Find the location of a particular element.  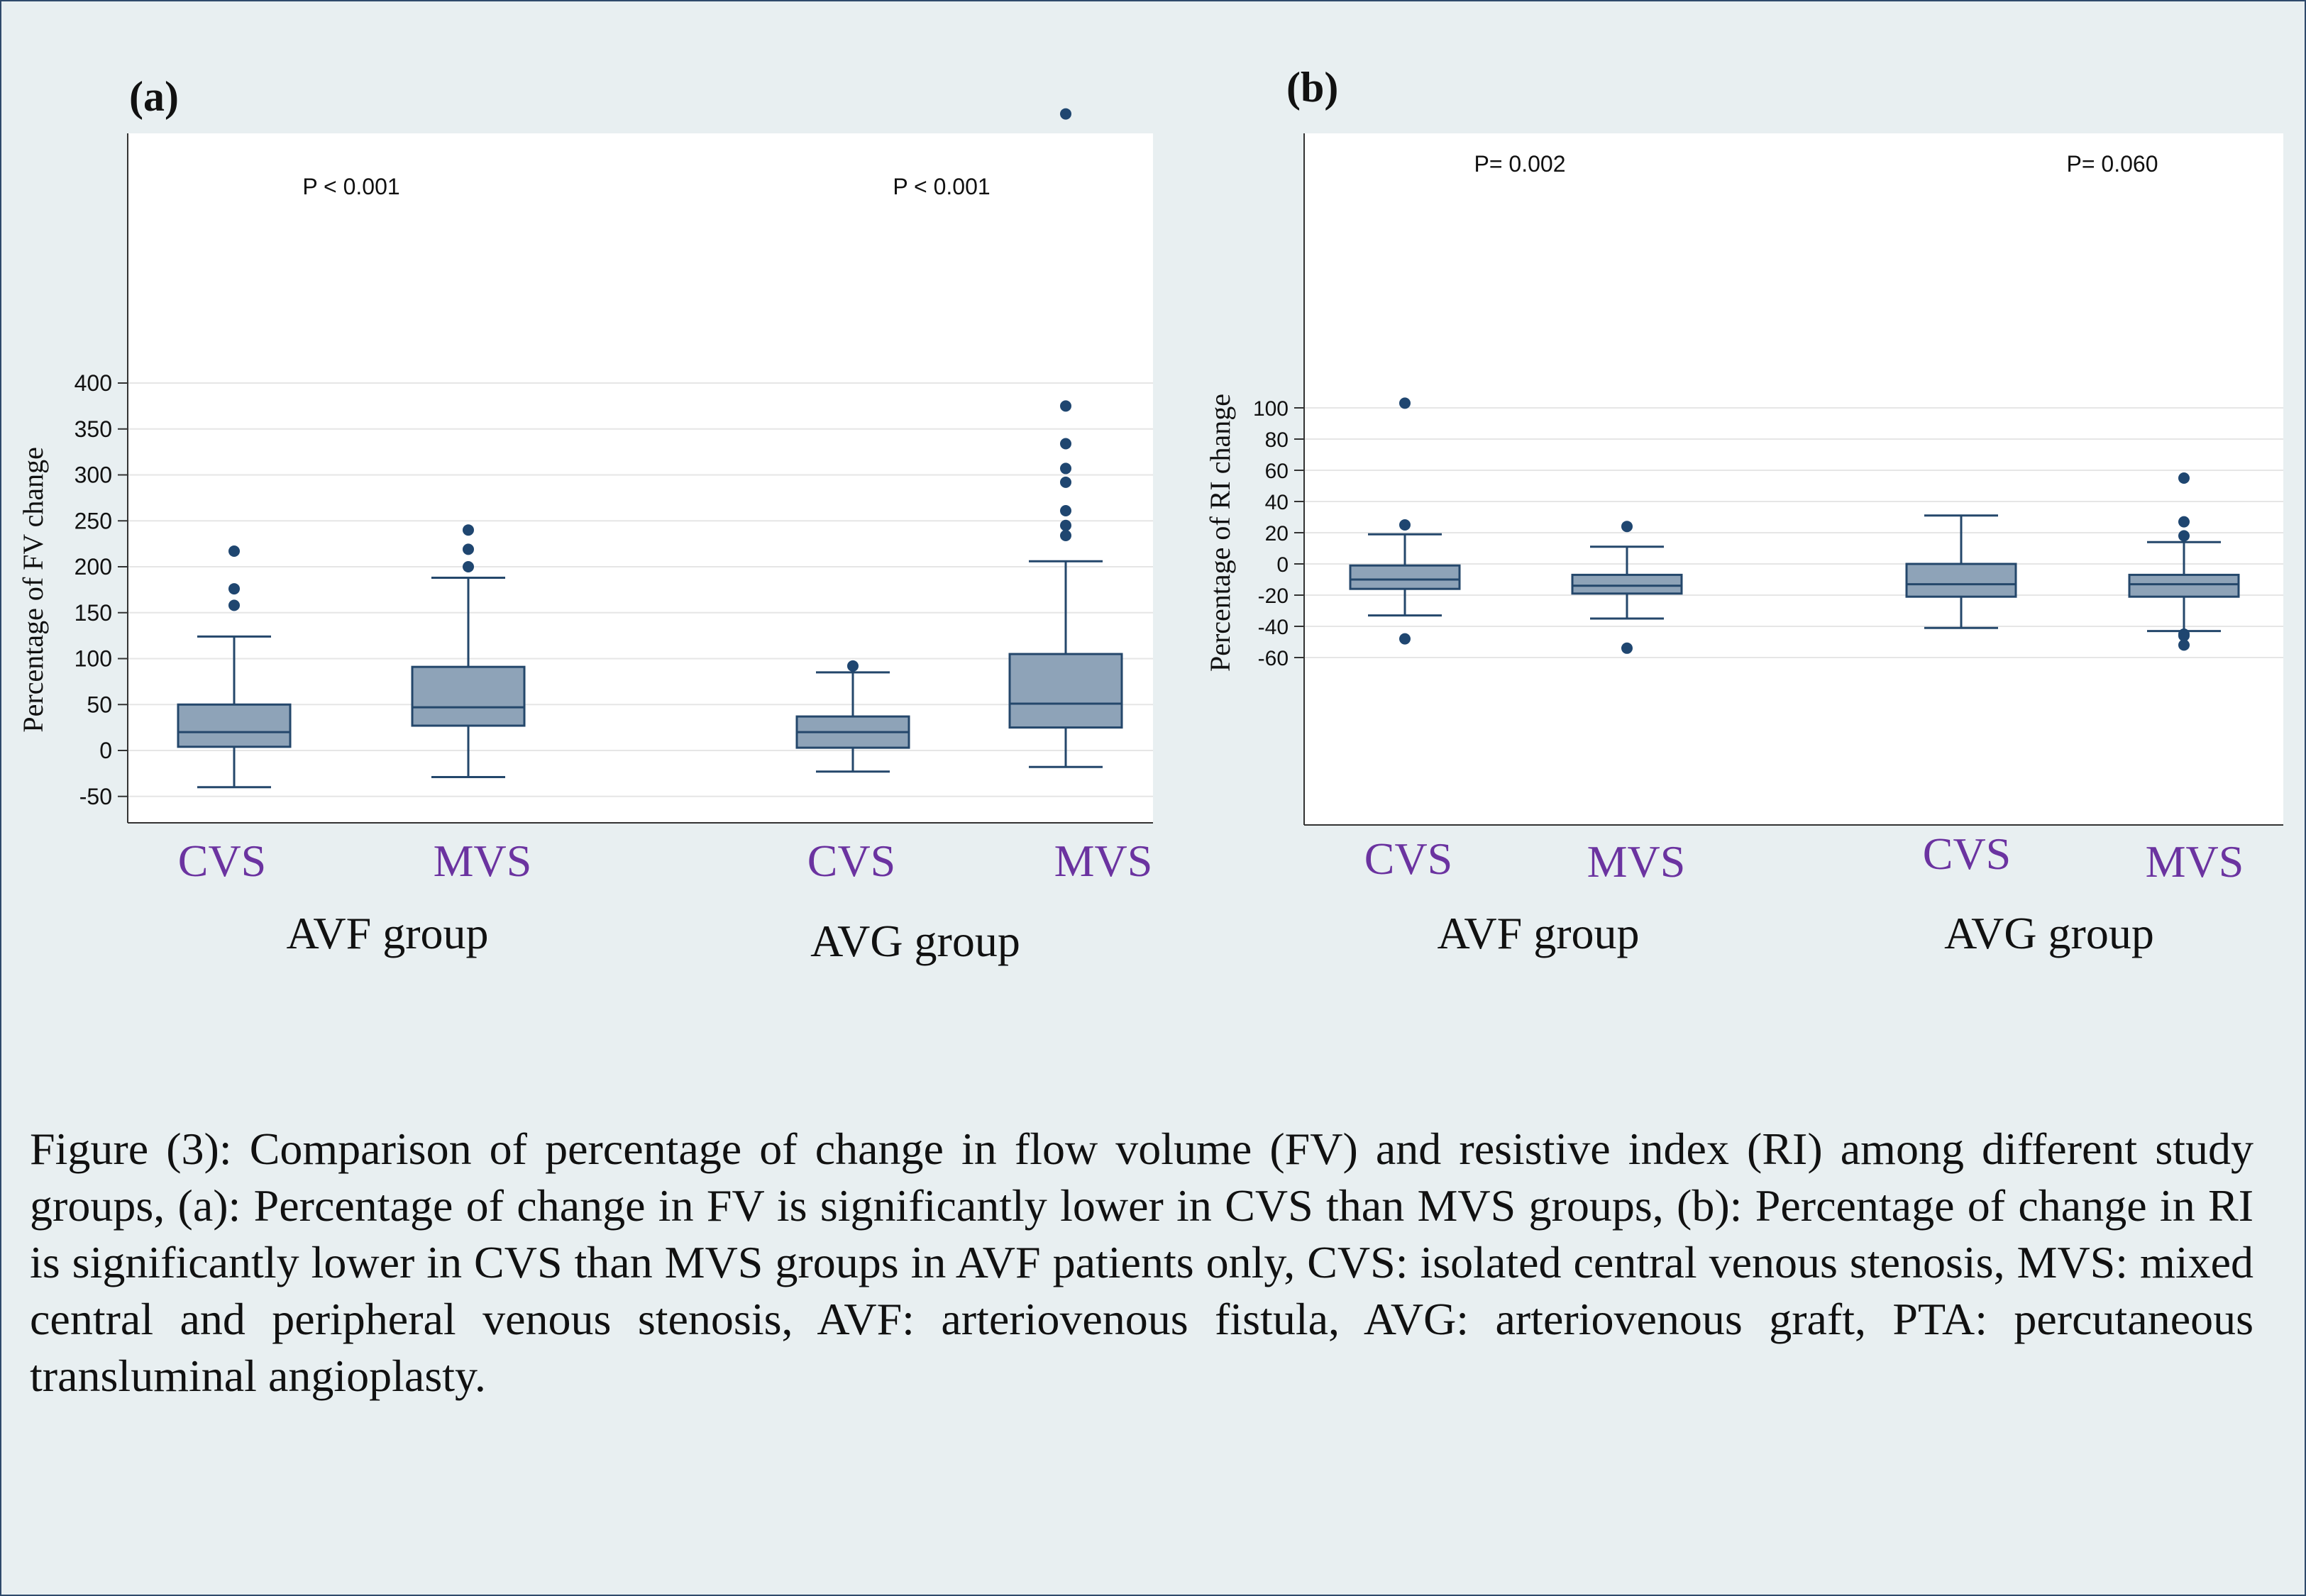

y-tick-label: 400 is located at coordinates (93, 383).